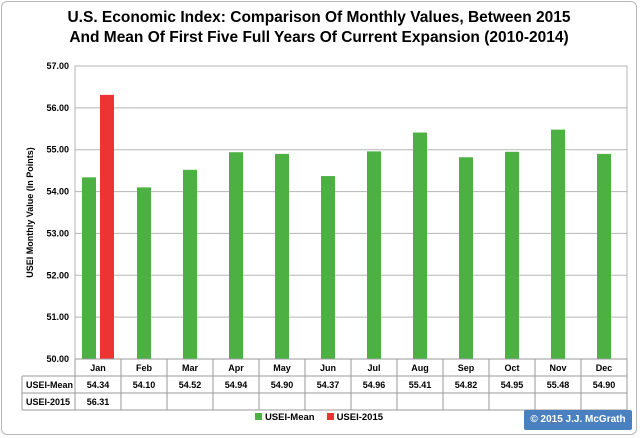  Describe the element at coordinates (420, 368) in the screenshot. I see `x-tick-label: Aug` at that location.